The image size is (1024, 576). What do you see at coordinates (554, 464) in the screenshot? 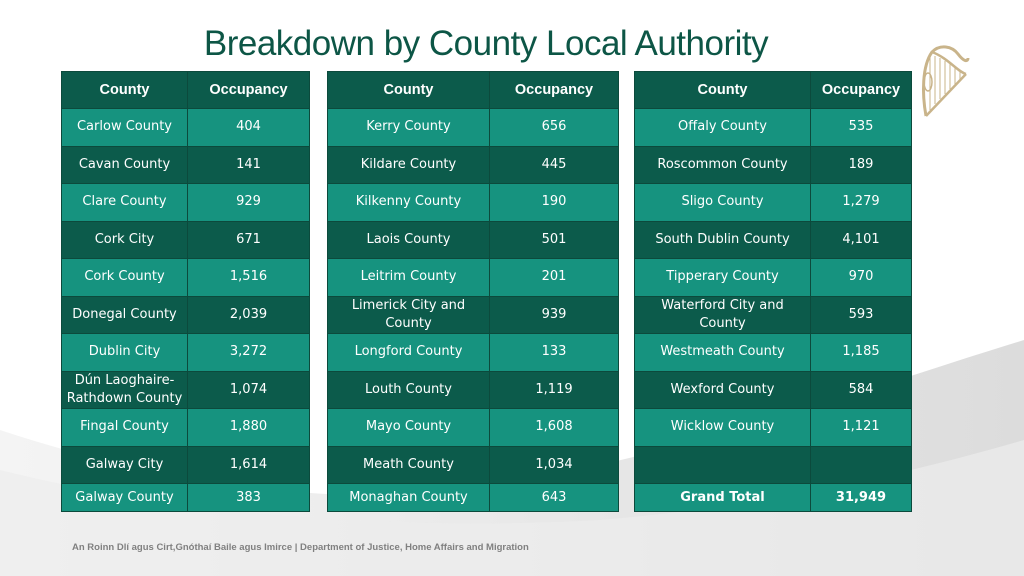
I see `occupancy-cell: 1,034` at bounding box center [554, 464].